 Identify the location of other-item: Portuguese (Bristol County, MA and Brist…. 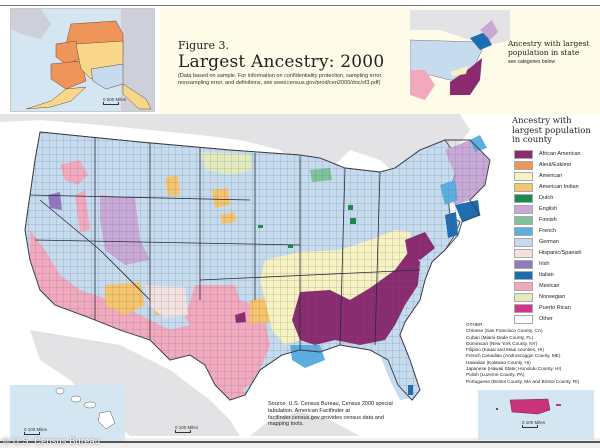
(523, 381).